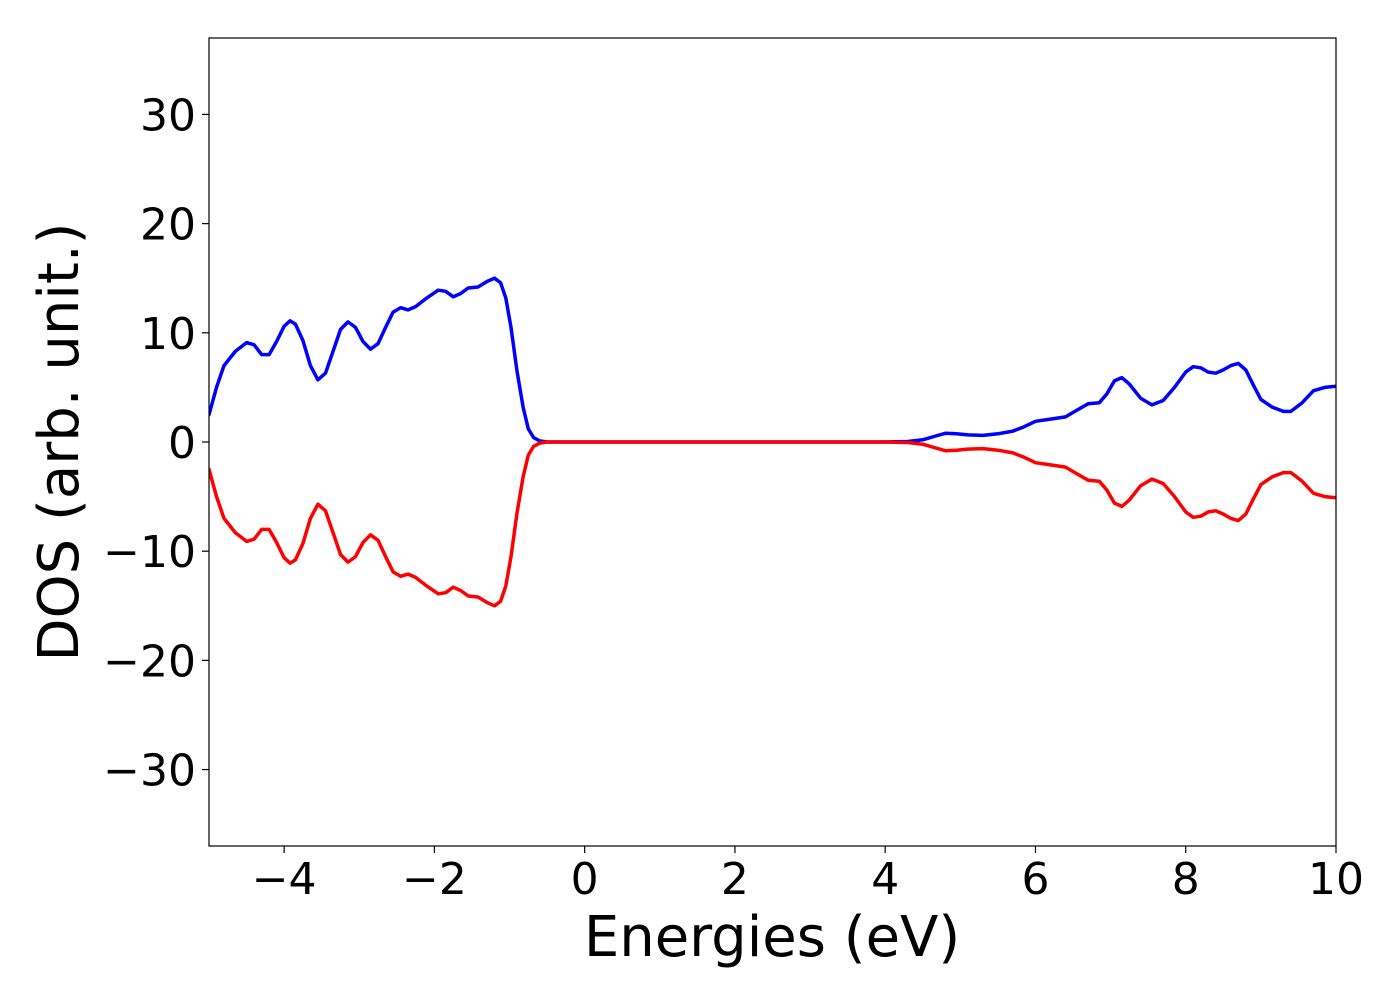  Describe the element at coordinates (1186, 879) in the screenshot. I see `x-tick-label: 8` at that location.